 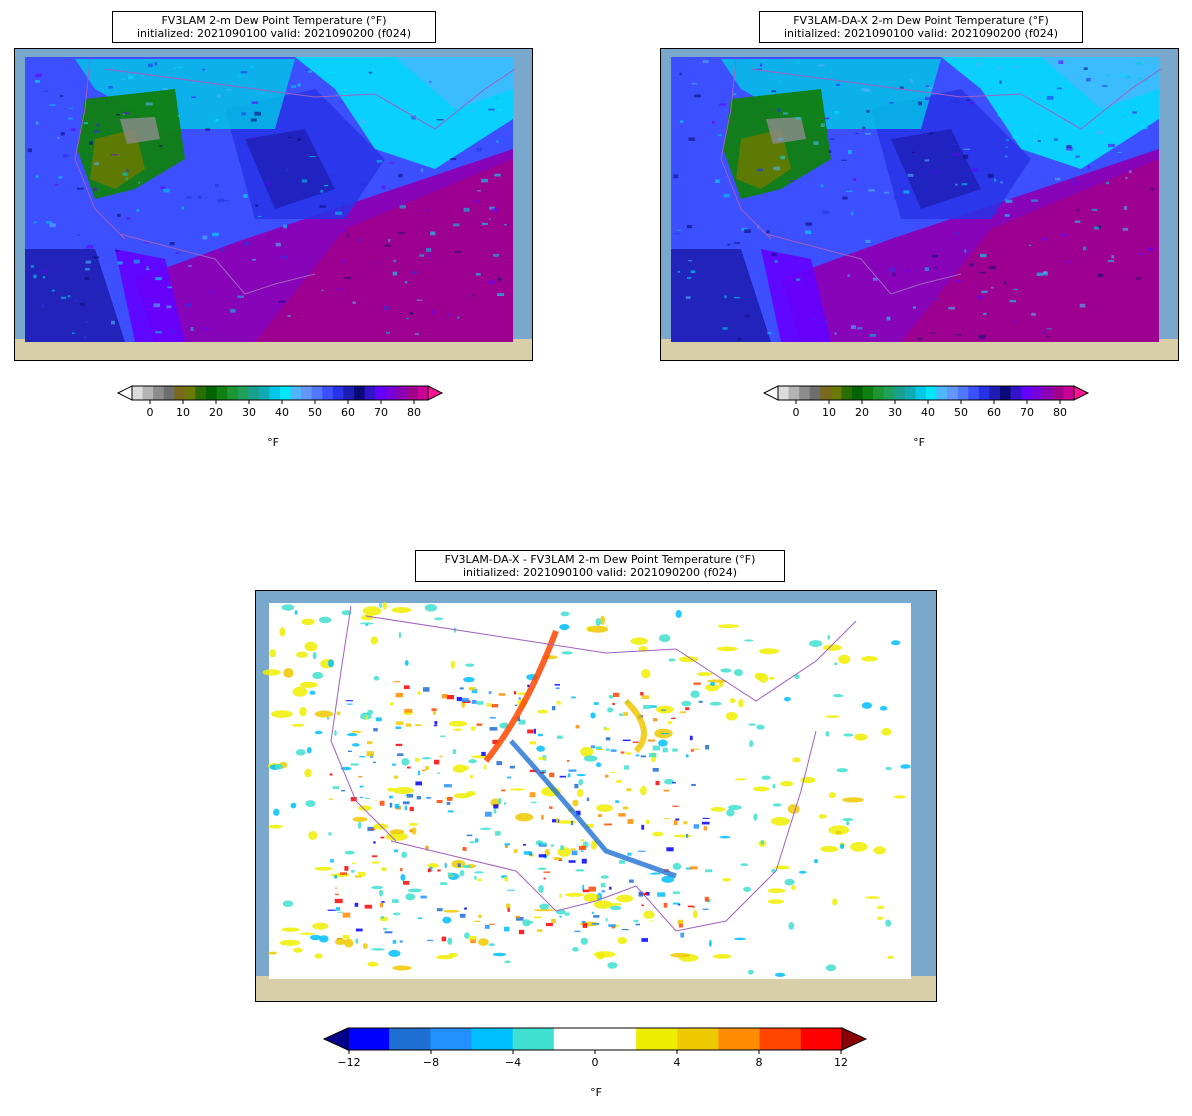 I want to click on panel1-colorbar: 0 10 20 30 40 50 60 70 80, so click(x=280, y=404).